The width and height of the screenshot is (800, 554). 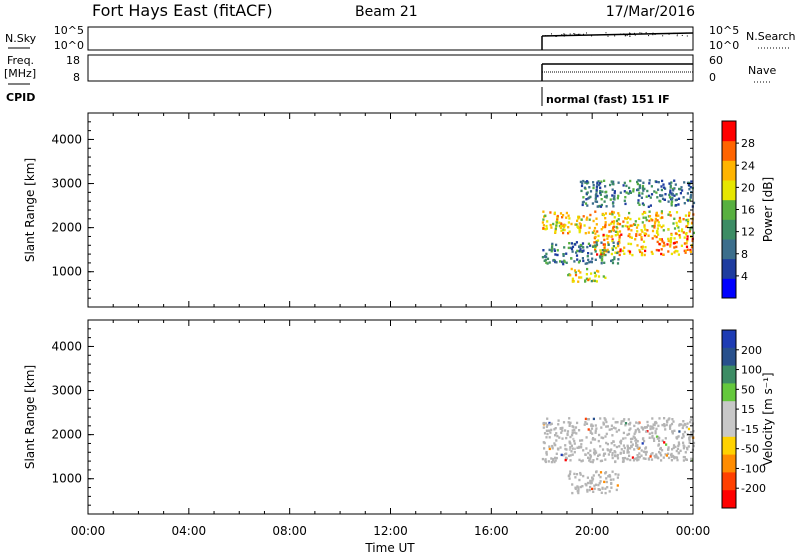 I want to click on y-tick-label: 2000, so click(x=66, y=435).